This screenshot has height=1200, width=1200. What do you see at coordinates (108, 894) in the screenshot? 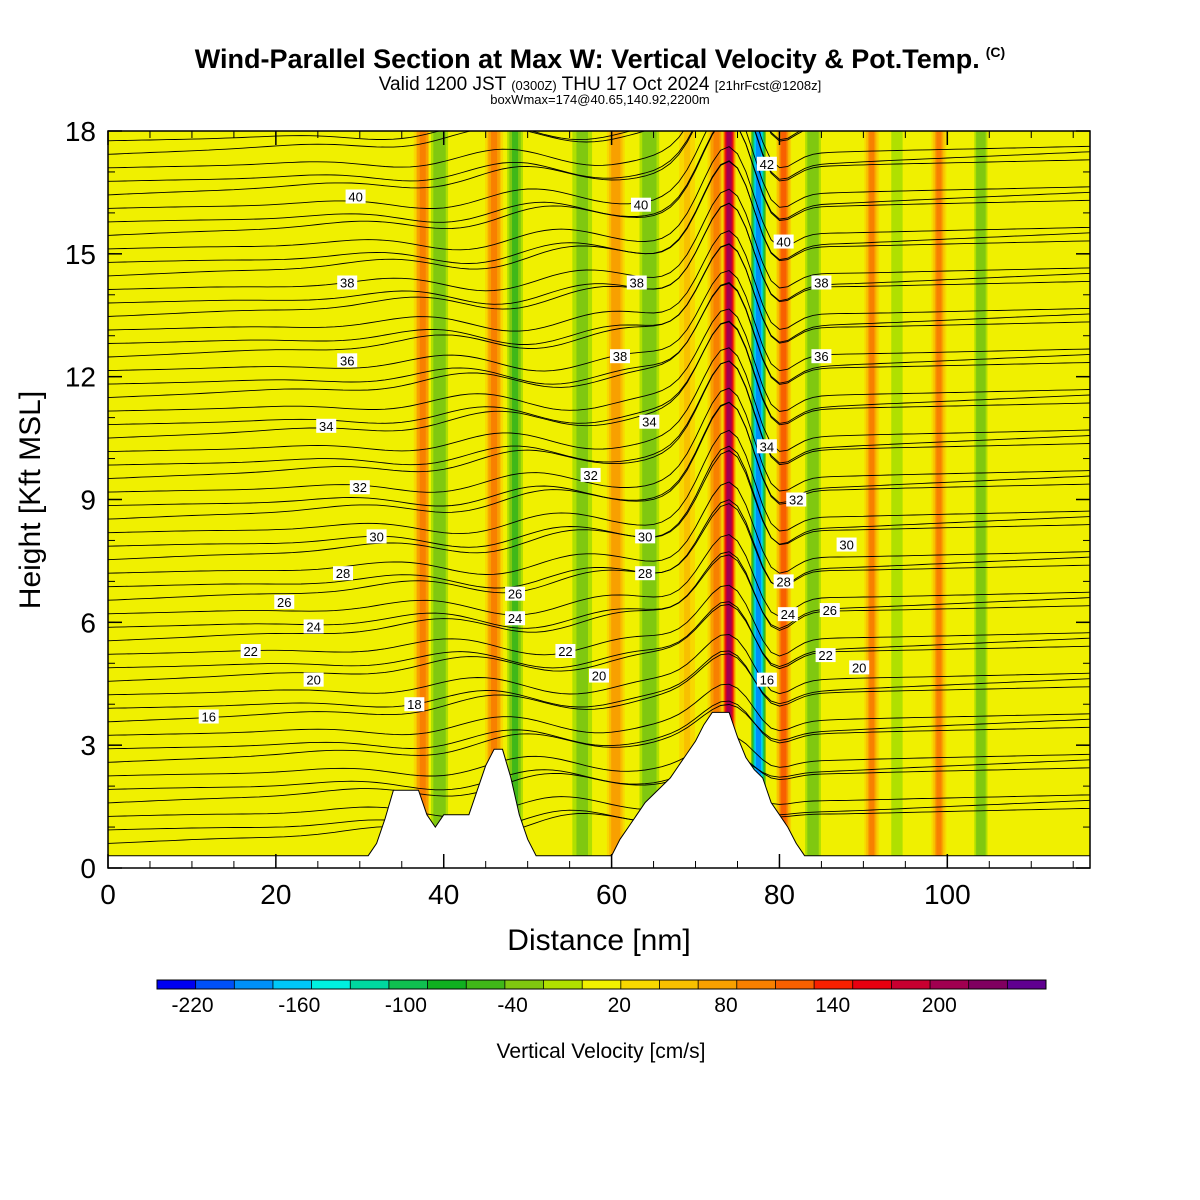
I see `x-tick-label: 0` at bounding box center [108, 894].